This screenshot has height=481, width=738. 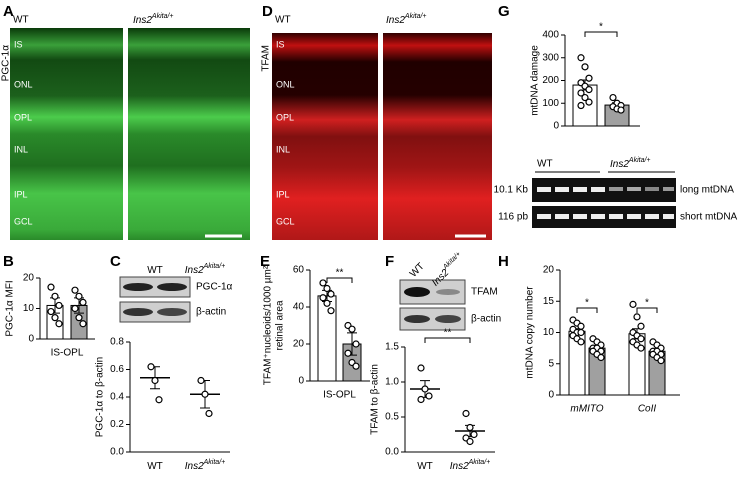 What do you see at coordinates (392, 452) in the screenshot?
I see `y-tick-label: 0.0` at bounding box center [392, 452].